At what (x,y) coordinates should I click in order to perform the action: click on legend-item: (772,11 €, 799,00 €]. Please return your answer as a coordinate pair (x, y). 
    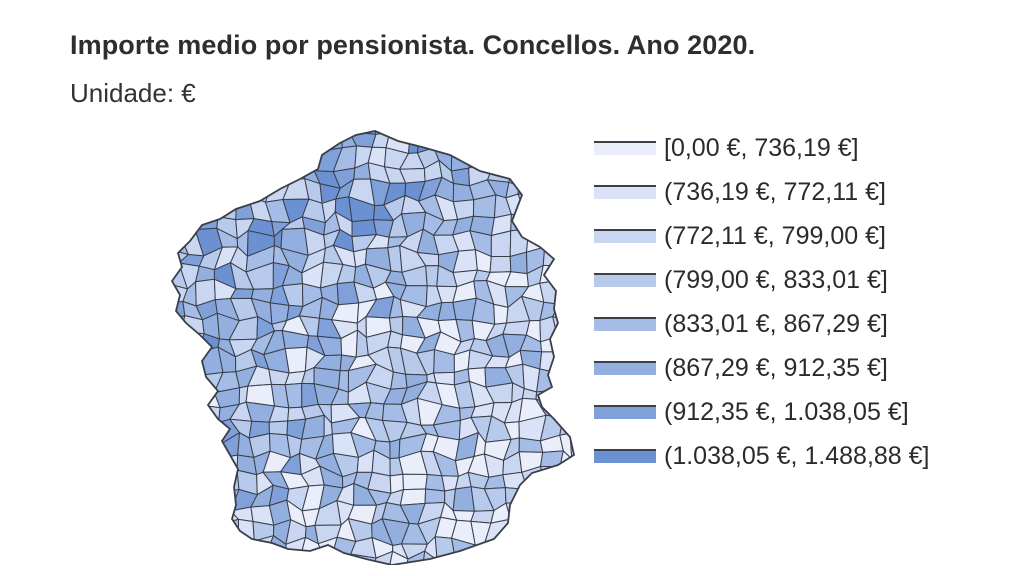
    Looking at the image, I should click on (804, 236).